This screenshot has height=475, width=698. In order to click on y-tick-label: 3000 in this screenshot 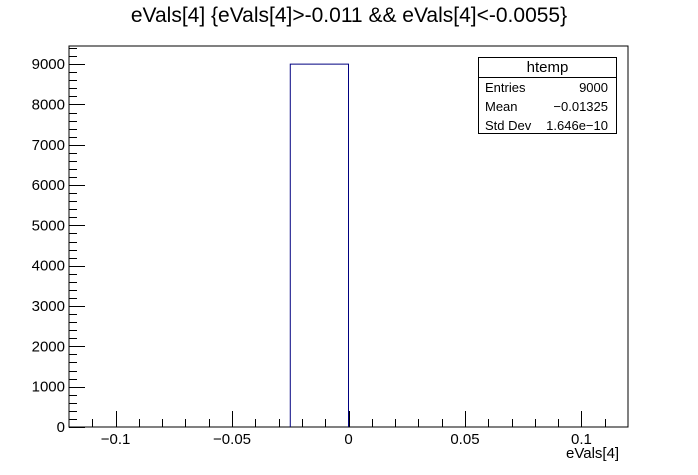, I will do `click(48, 306)`.